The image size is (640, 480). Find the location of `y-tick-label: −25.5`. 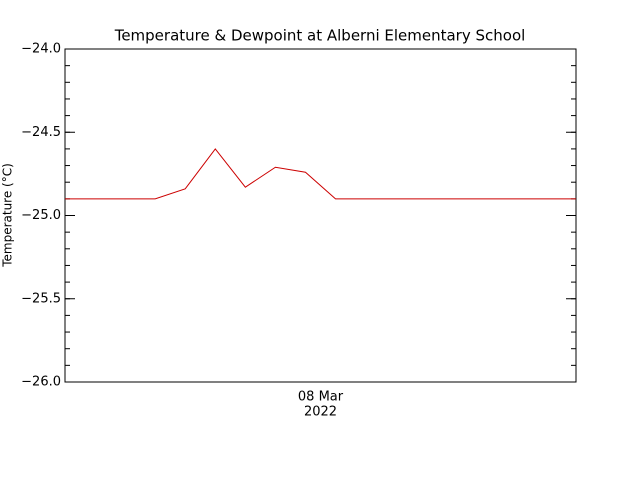

y-tick-label: −25.5 is located at coordinates (41, 298).